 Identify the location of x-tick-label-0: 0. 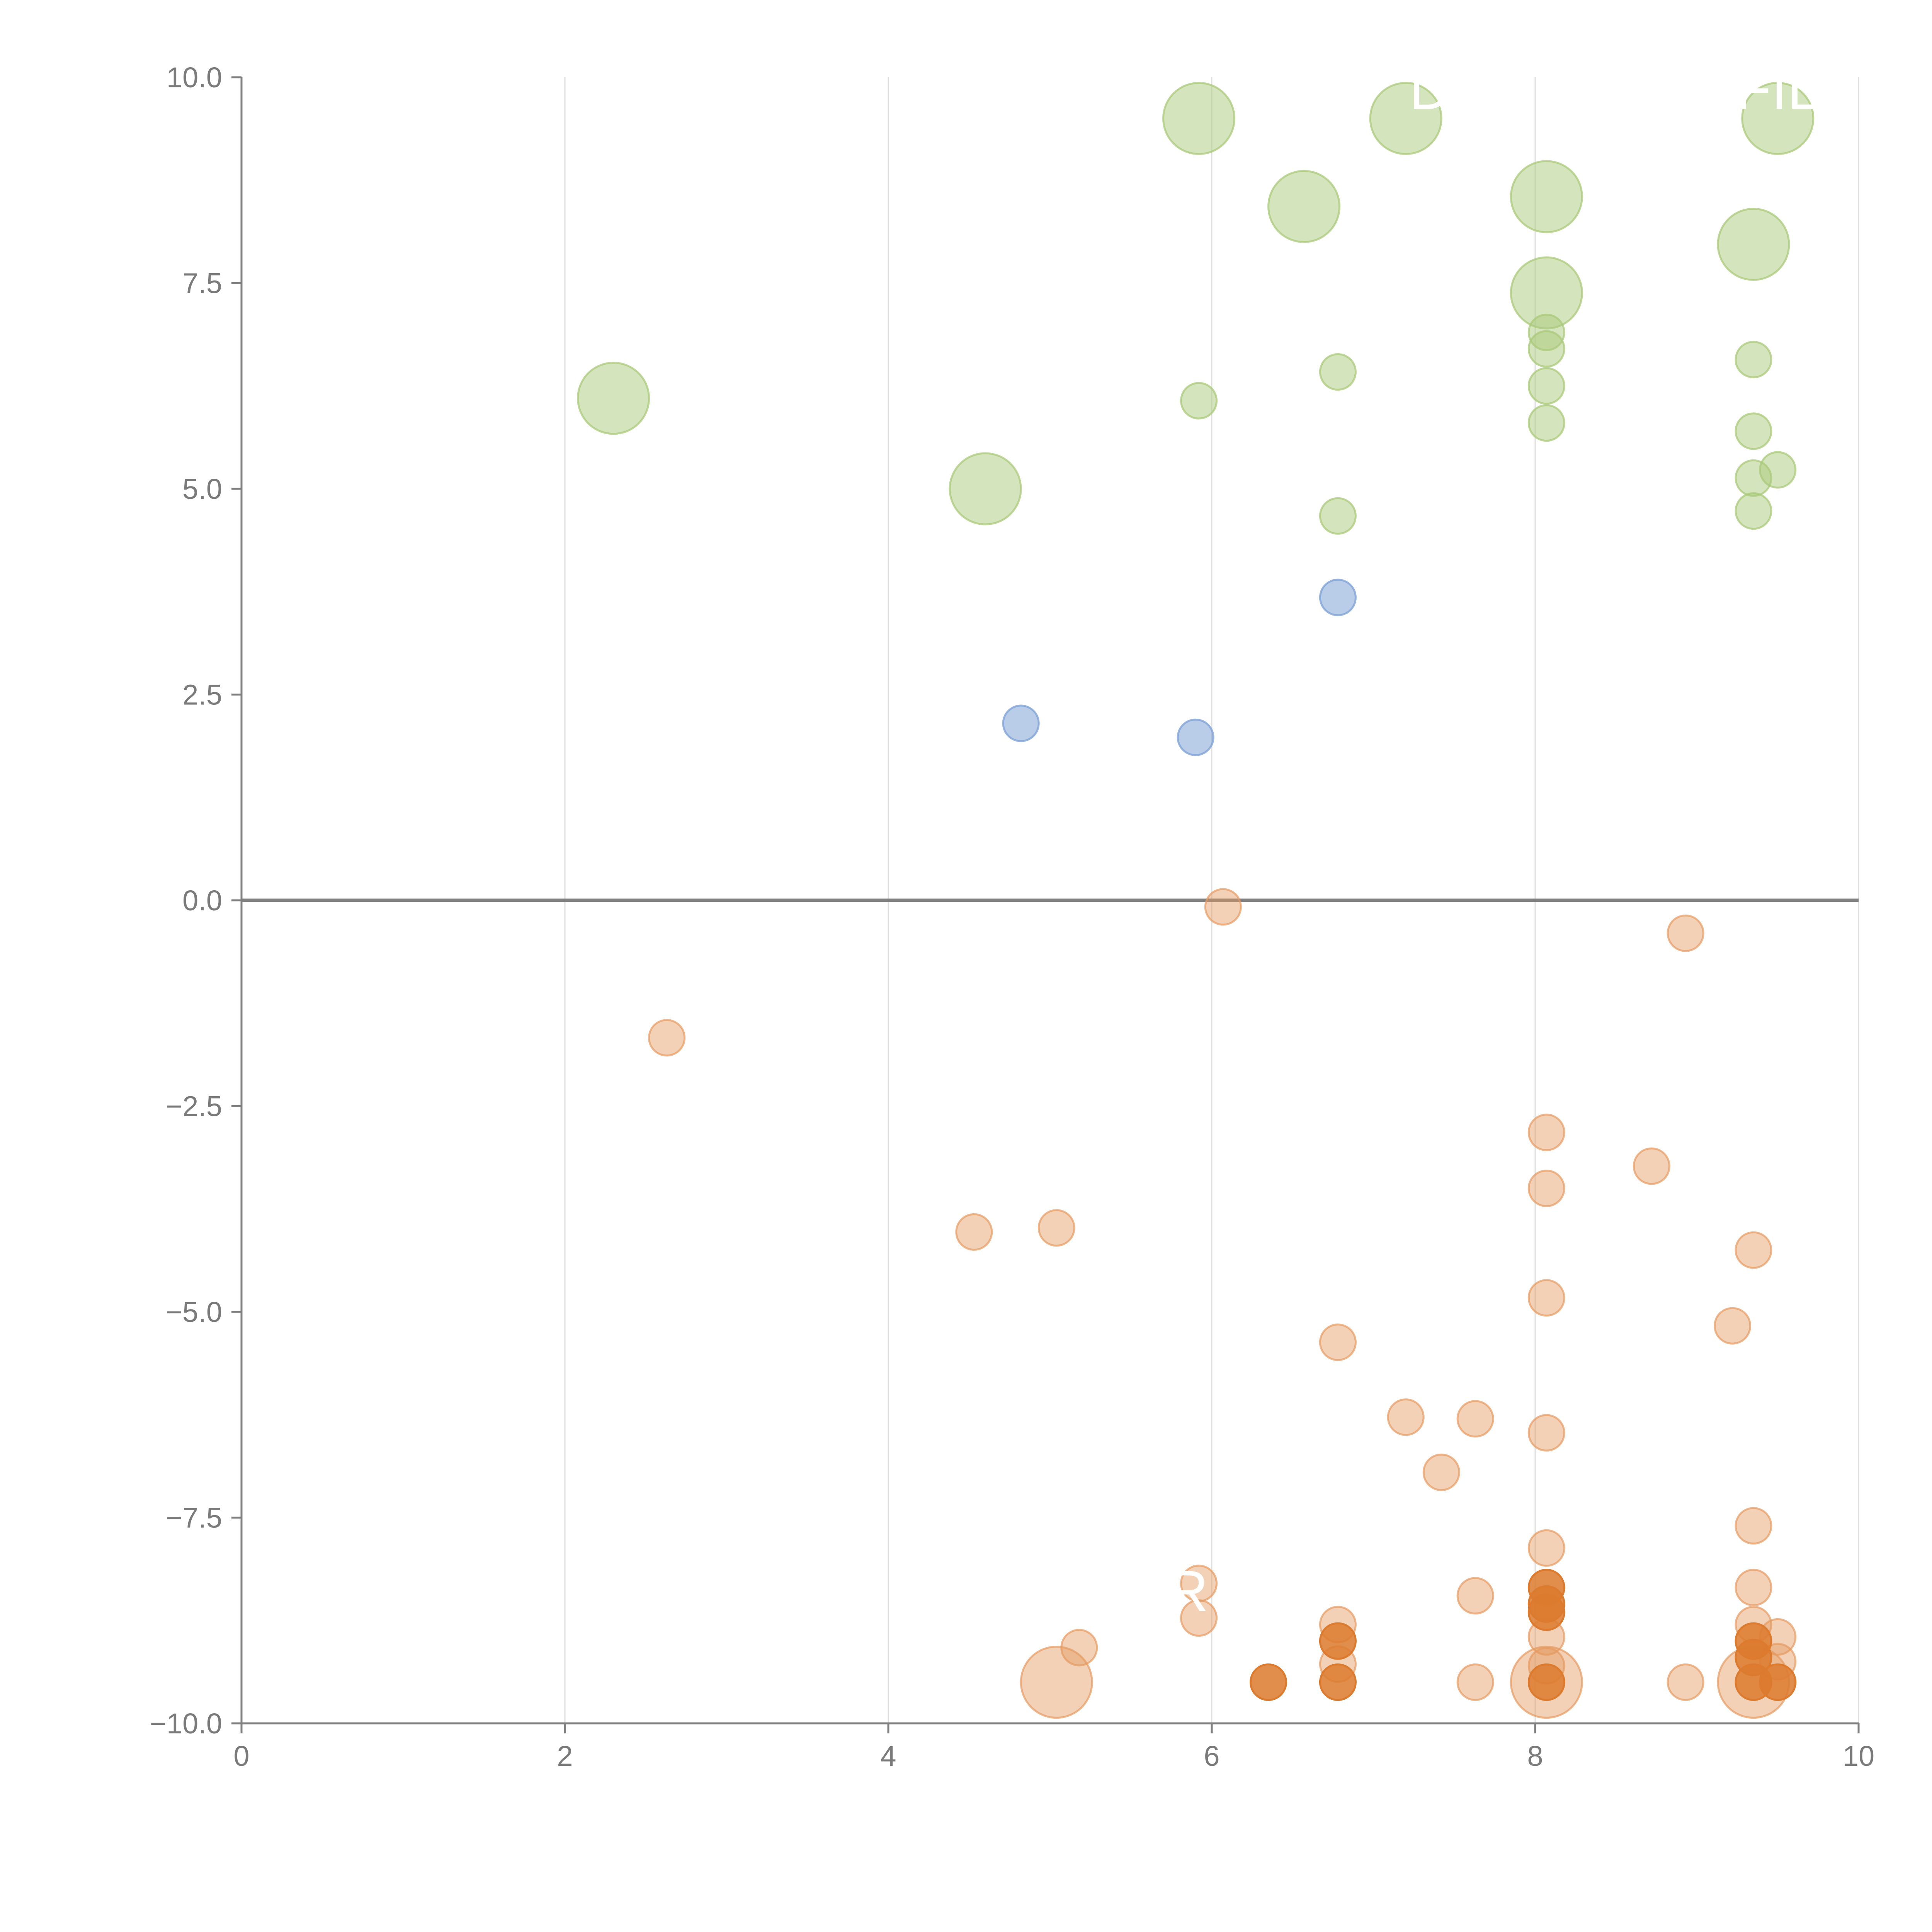
(241, 1756).